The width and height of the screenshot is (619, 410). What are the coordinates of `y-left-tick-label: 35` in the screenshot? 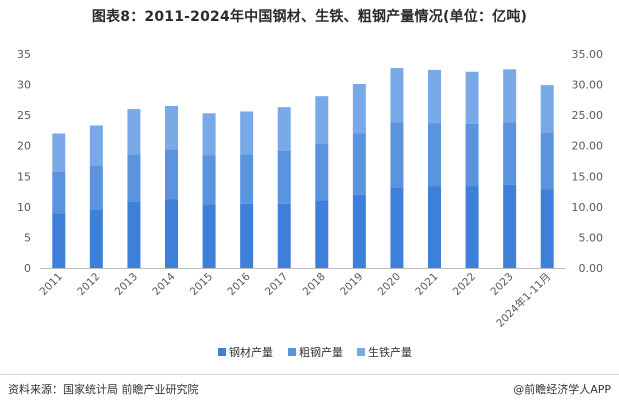 It's located at (24, 54).